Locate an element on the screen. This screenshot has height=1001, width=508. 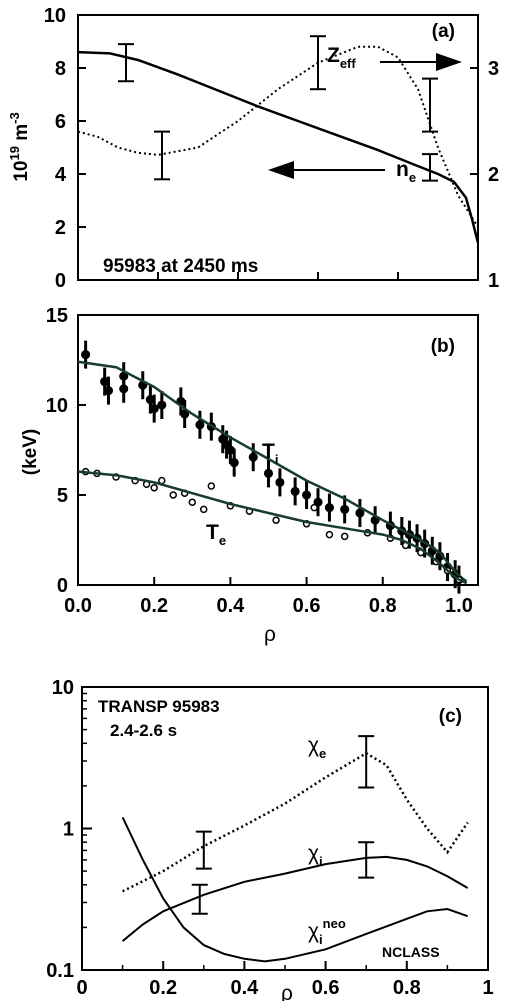
panel-c-x-tick-label: 1 is located at coordinates (487, 988).